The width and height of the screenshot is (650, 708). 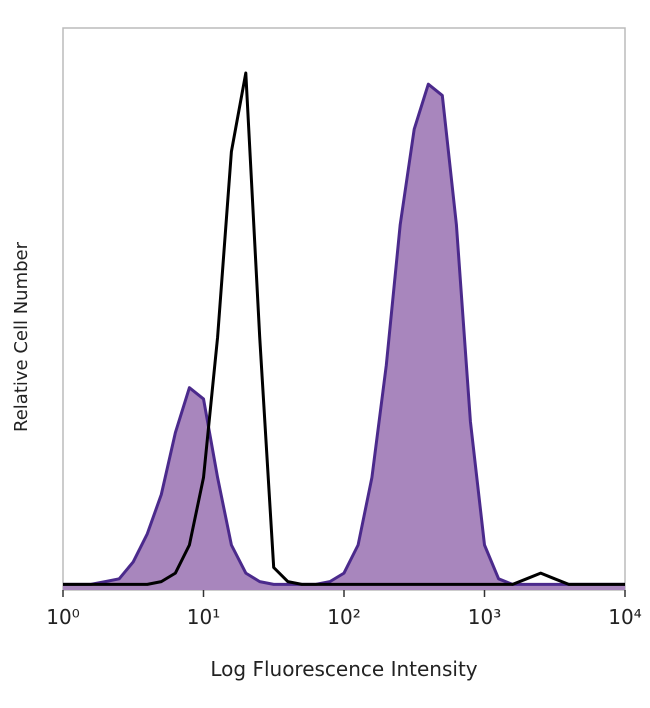 What do you see at coordinates (484, 617) in the screenshot?
I see `x-tick-label: 10³` at bounding box center [484, 617].